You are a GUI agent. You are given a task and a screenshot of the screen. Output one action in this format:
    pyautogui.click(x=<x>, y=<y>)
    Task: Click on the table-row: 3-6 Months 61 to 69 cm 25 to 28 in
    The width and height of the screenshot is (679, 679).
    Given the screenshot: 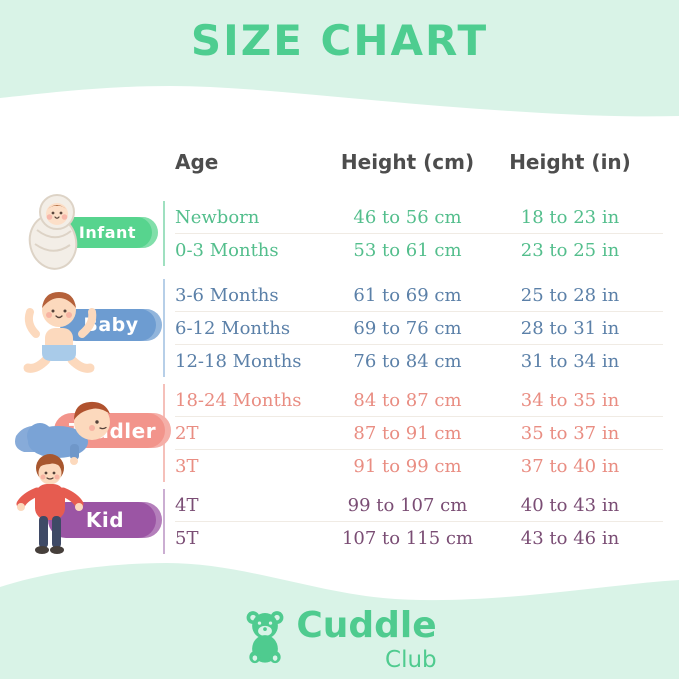 What is the action you would take?
    pyautogui.click(x=419, y=295)
    